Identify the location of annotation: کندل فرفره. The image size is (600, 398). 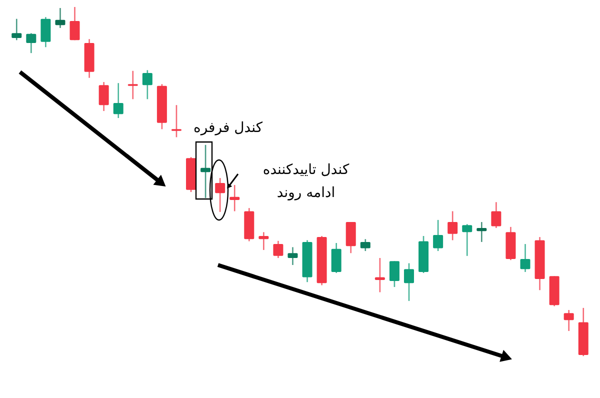
(228, 128).